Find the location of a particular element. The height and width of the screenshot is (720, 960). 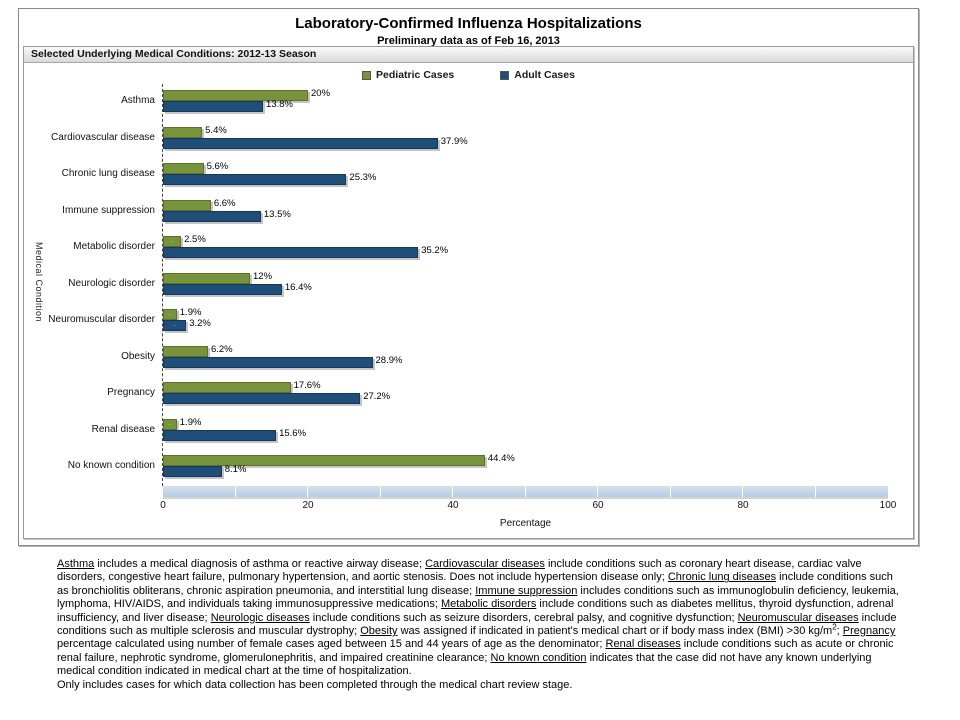

bar-value-label: 44.4% is located at coordinates (501, 458).